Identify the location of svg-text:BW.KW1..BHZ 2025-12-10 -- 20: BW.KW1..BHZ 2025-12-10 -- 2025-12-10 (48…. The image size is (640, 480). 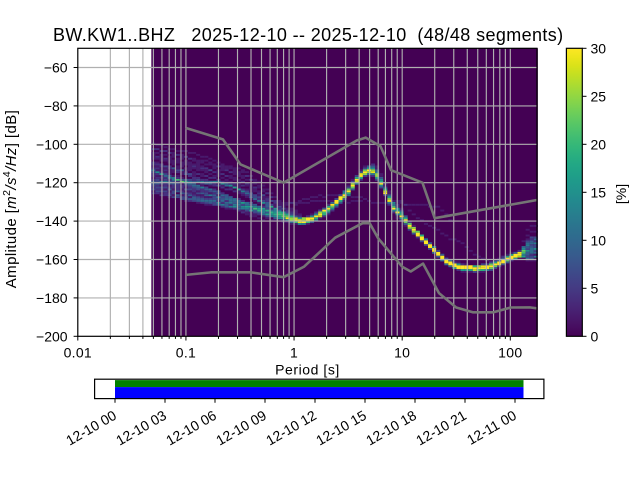
(308, 35).